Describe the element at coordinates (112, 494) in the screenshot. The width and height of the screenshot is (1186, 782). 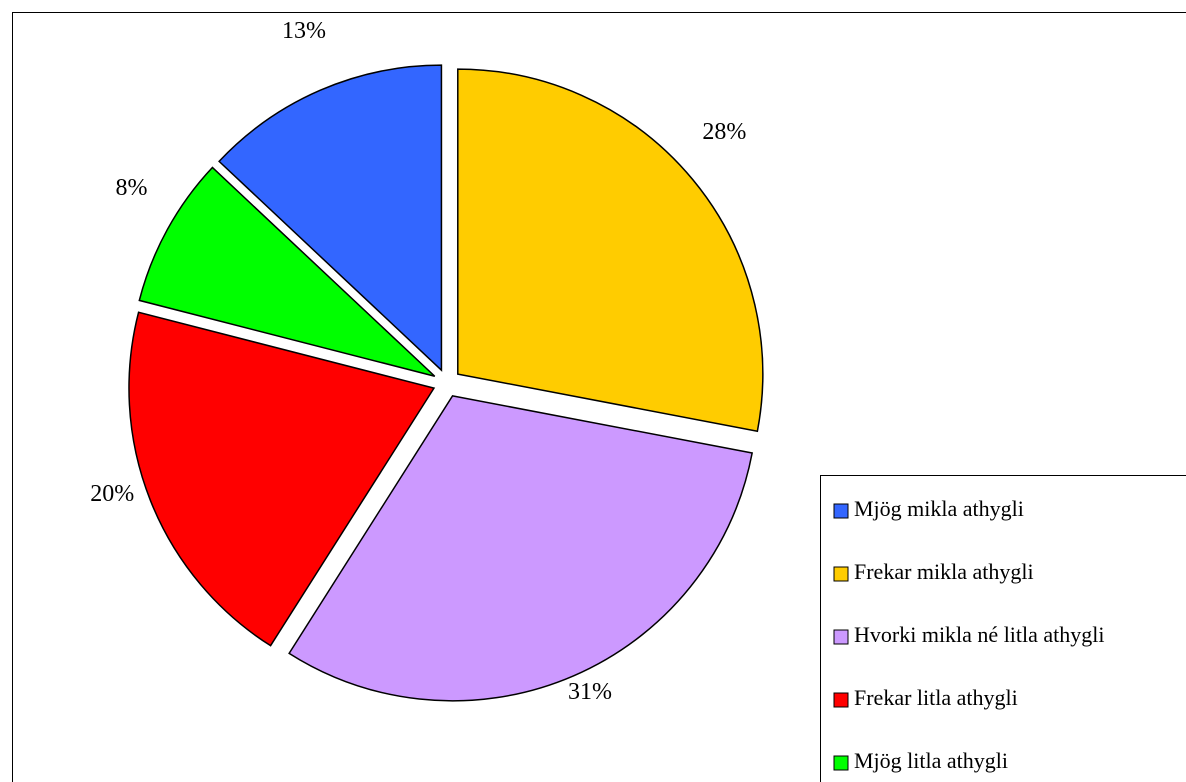
I see `data-label: 20%` at that location.